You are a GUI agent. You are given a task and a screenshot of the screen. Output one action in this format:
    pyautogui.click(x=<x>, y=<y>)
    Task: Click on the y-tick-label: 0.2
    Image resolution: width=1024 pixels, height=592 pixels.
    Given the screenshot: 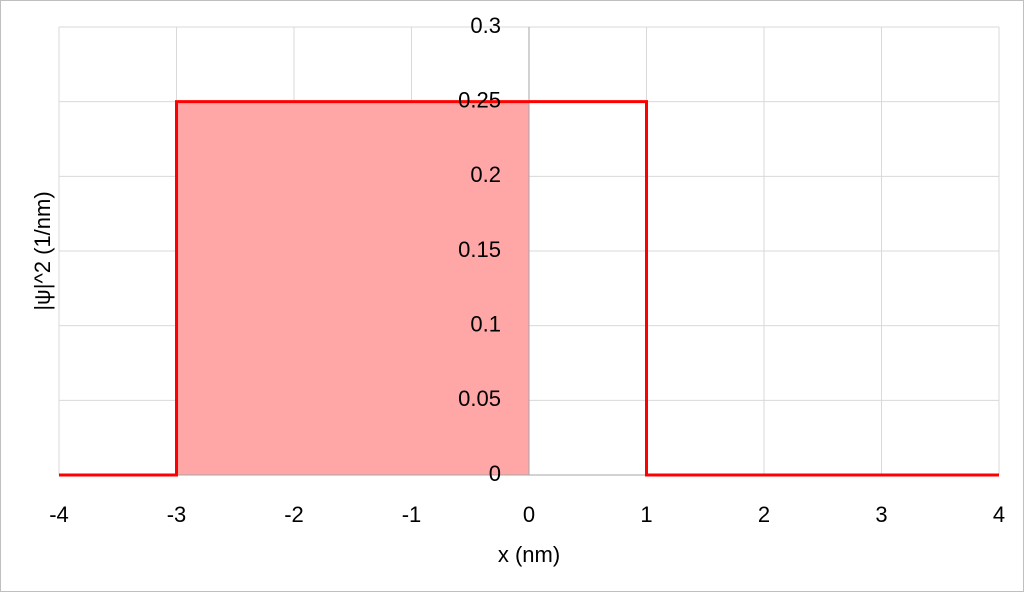 What is the action you would take?
    pyautogui.click(x=485, y=174)
    